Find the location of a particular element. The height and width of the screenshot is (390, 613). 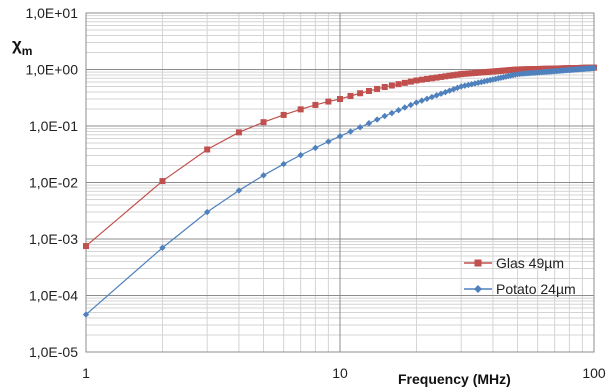

legend-item: Glas 49µm is located at coordinates (514, 263).